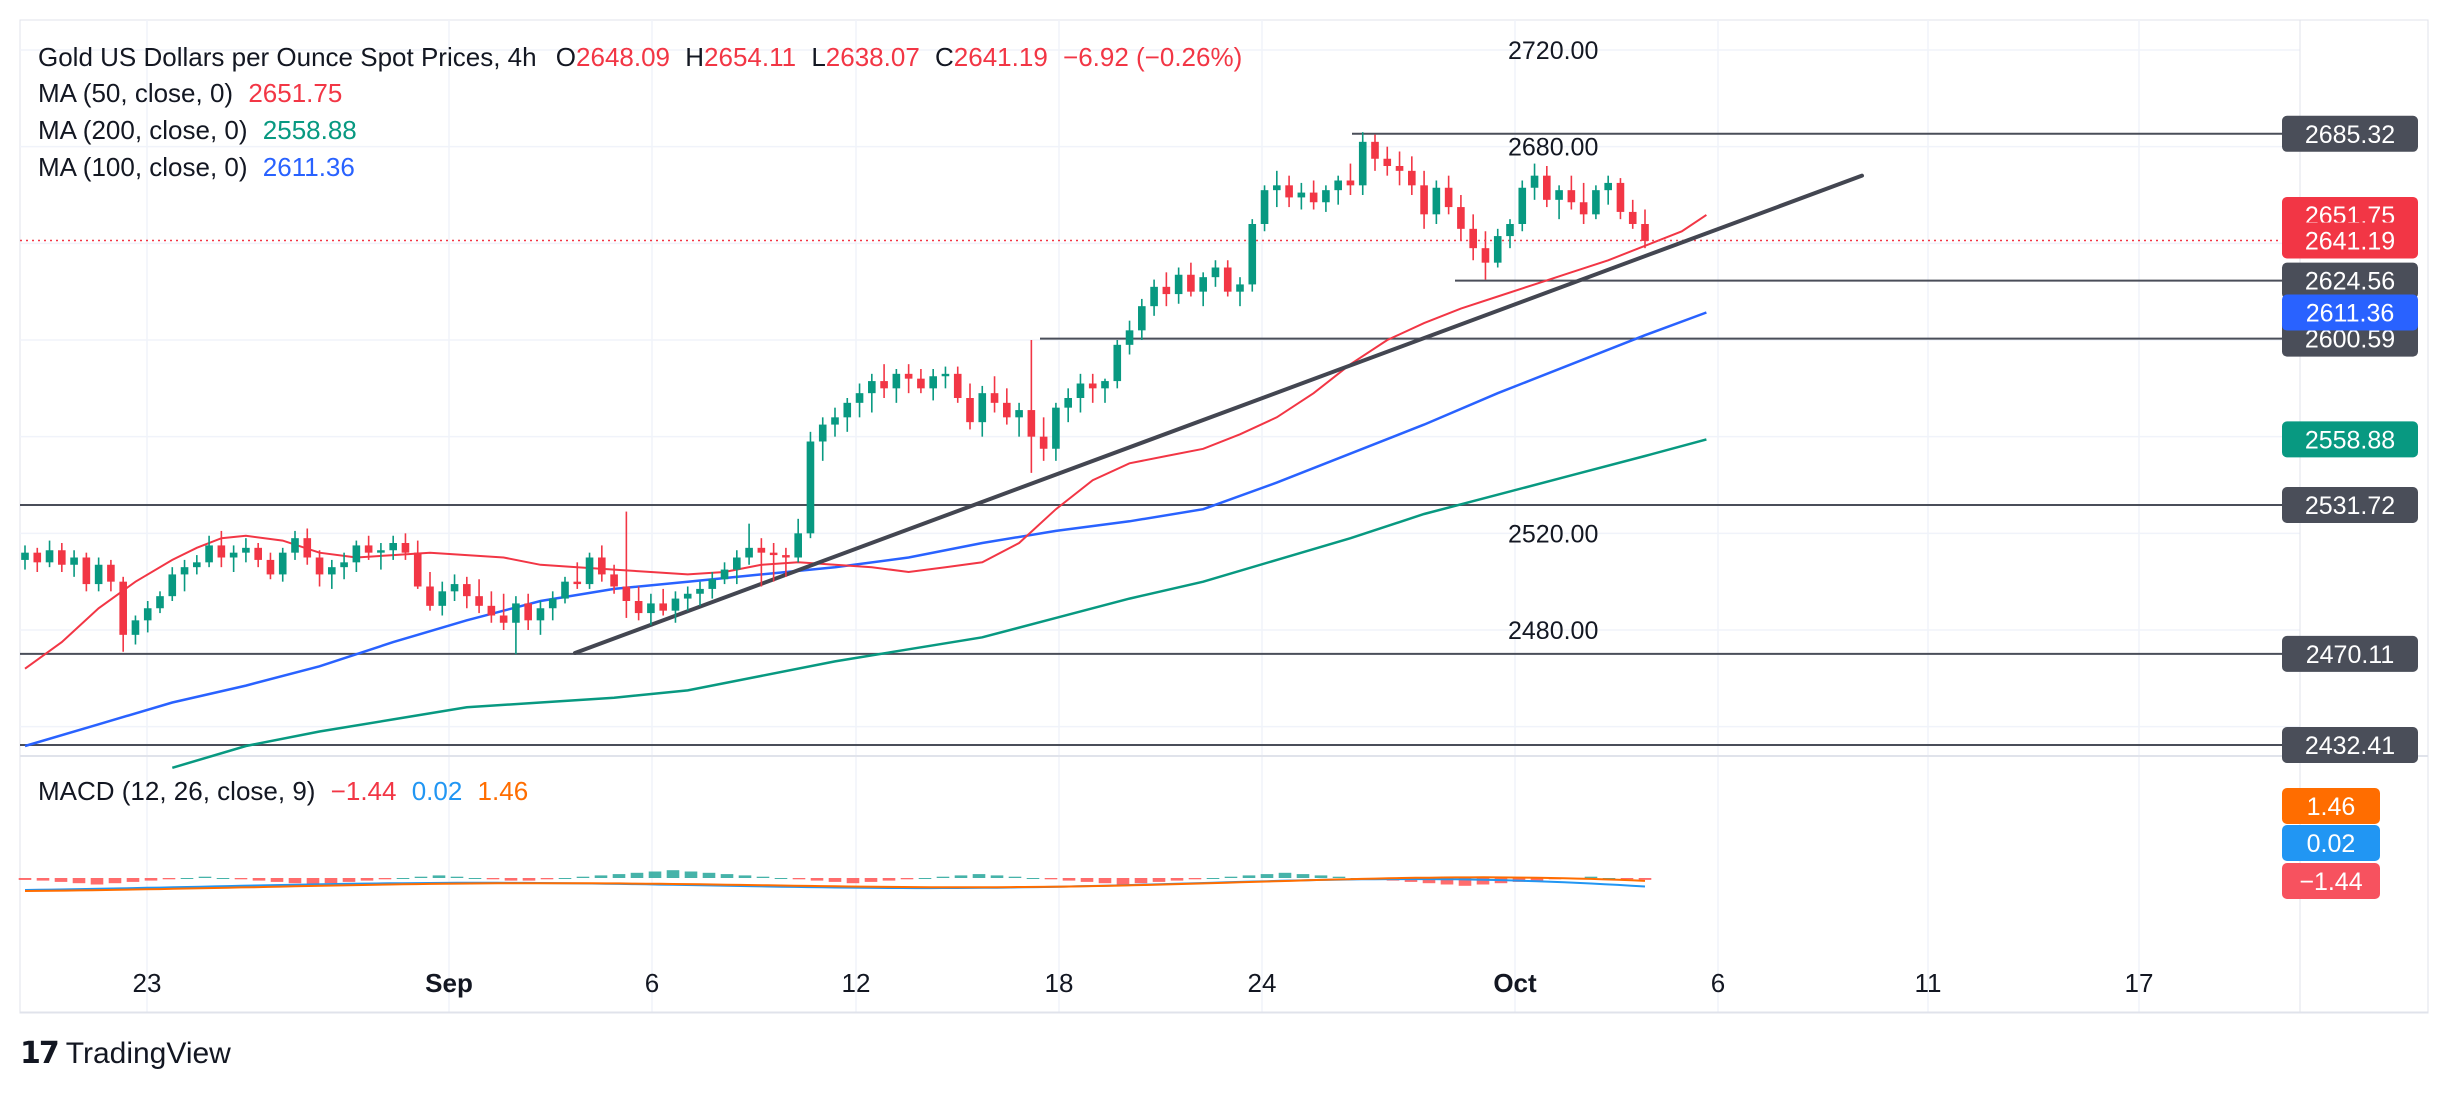 Image resolution: width=2448 pixels, height=1097 pixels. I want to click on ma50-value: 2651.75, so click(295, 93).